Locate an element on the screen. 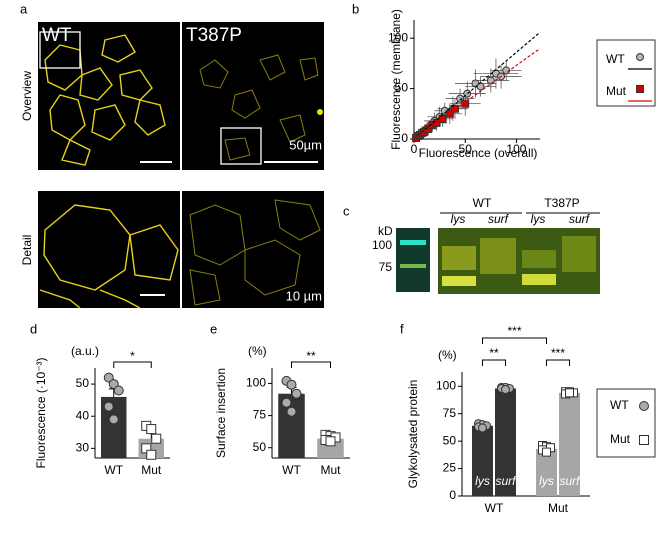  cell is located at coordinates (320, 112).